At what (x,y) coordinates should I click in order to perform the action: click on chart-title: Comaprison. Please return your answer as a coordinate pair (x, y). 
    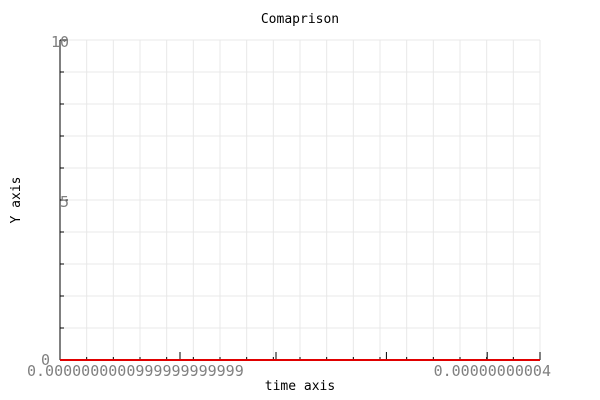
    Looking at the image, I should click on (300, 19).